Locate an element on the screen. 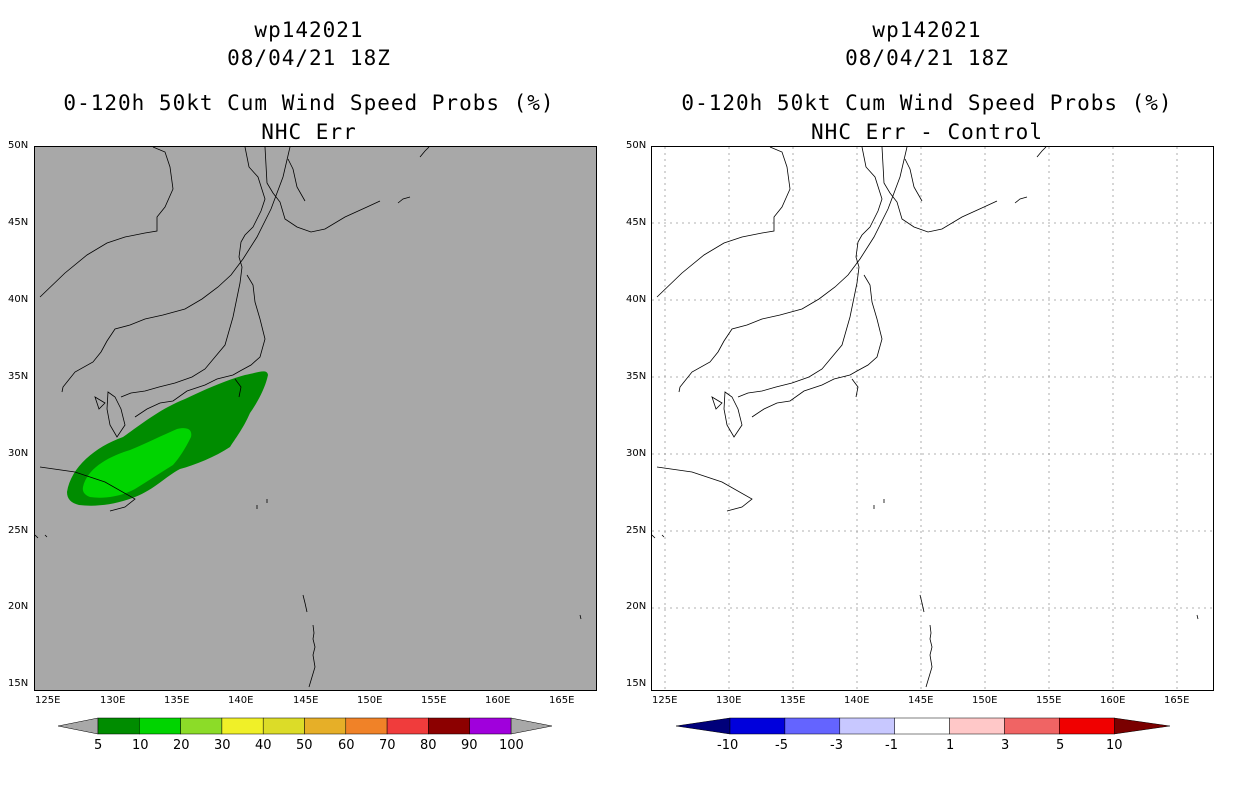  colorbar-label: -3 is located at coordinates (836, 745).